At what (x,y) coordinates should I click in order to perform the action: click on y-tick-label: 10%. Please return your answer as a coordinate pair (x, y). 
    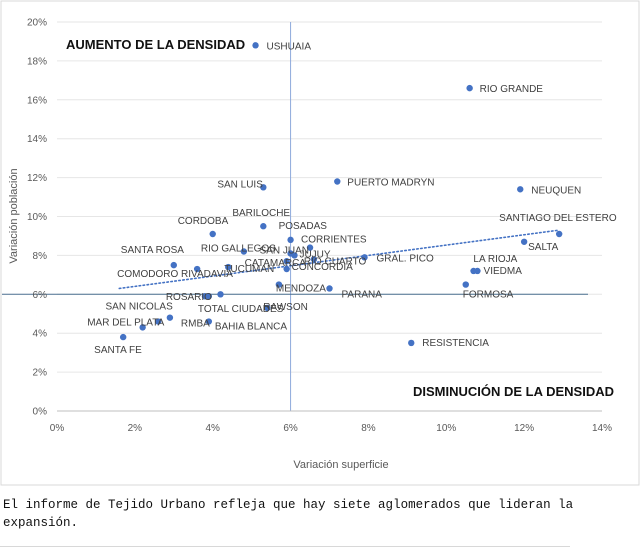
    Looking at the image, I should click on (37, 217).